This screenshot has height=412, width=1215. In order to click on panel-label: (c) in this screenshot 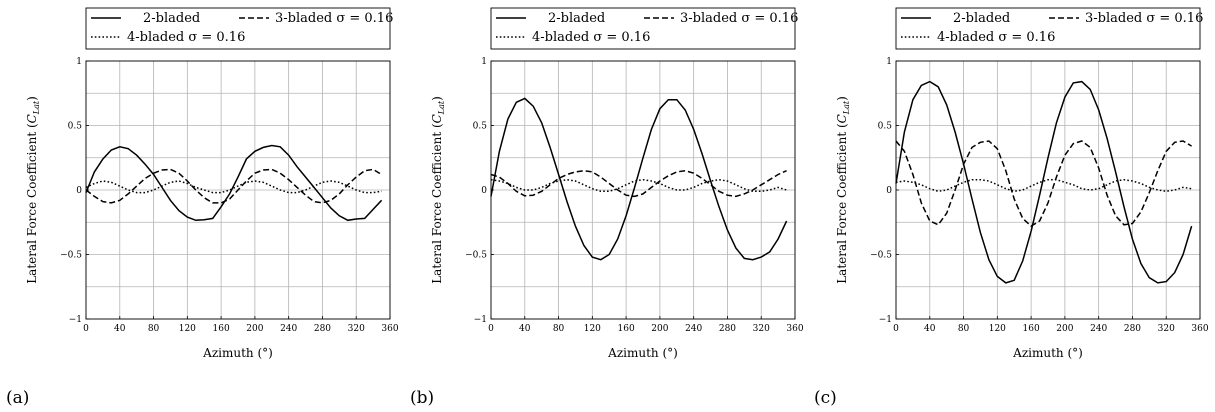, I will do `click(825, 398)`.